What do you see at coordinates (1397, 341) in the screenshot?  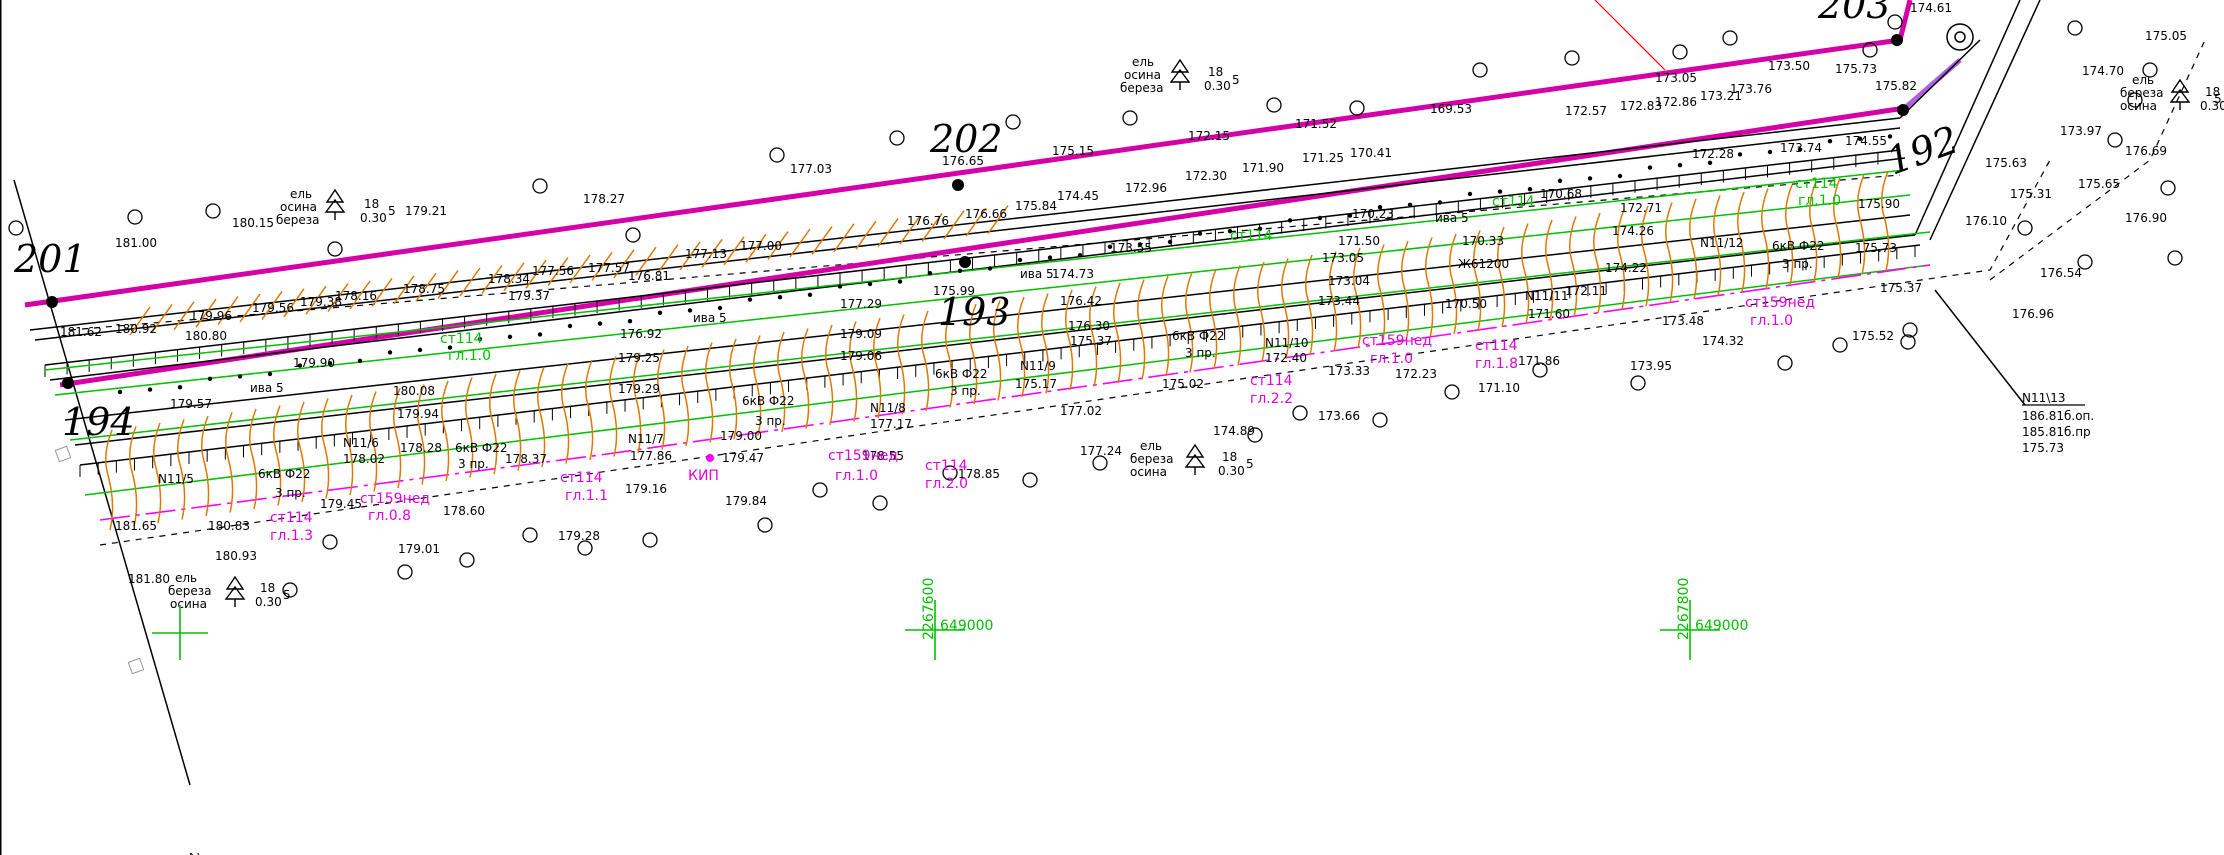 I see `pipe-label: ст159нед` at bounding box center [1397, 341].